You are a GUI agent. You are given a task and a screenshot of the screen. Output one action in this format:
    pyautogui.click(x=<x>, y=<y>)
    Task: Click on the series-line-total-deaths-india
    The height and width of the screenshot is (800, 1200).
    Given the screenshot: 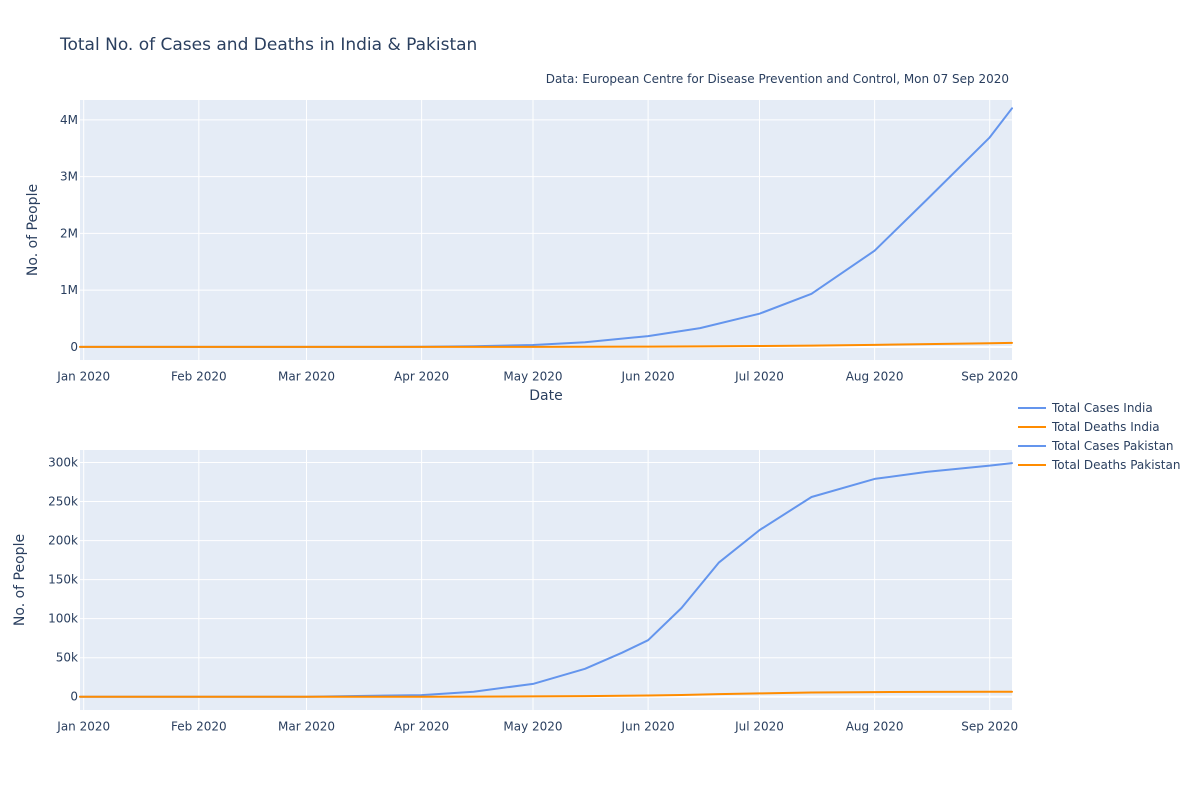 What is the action you would take?
    pyautogui.click(x=546, y=344)
    